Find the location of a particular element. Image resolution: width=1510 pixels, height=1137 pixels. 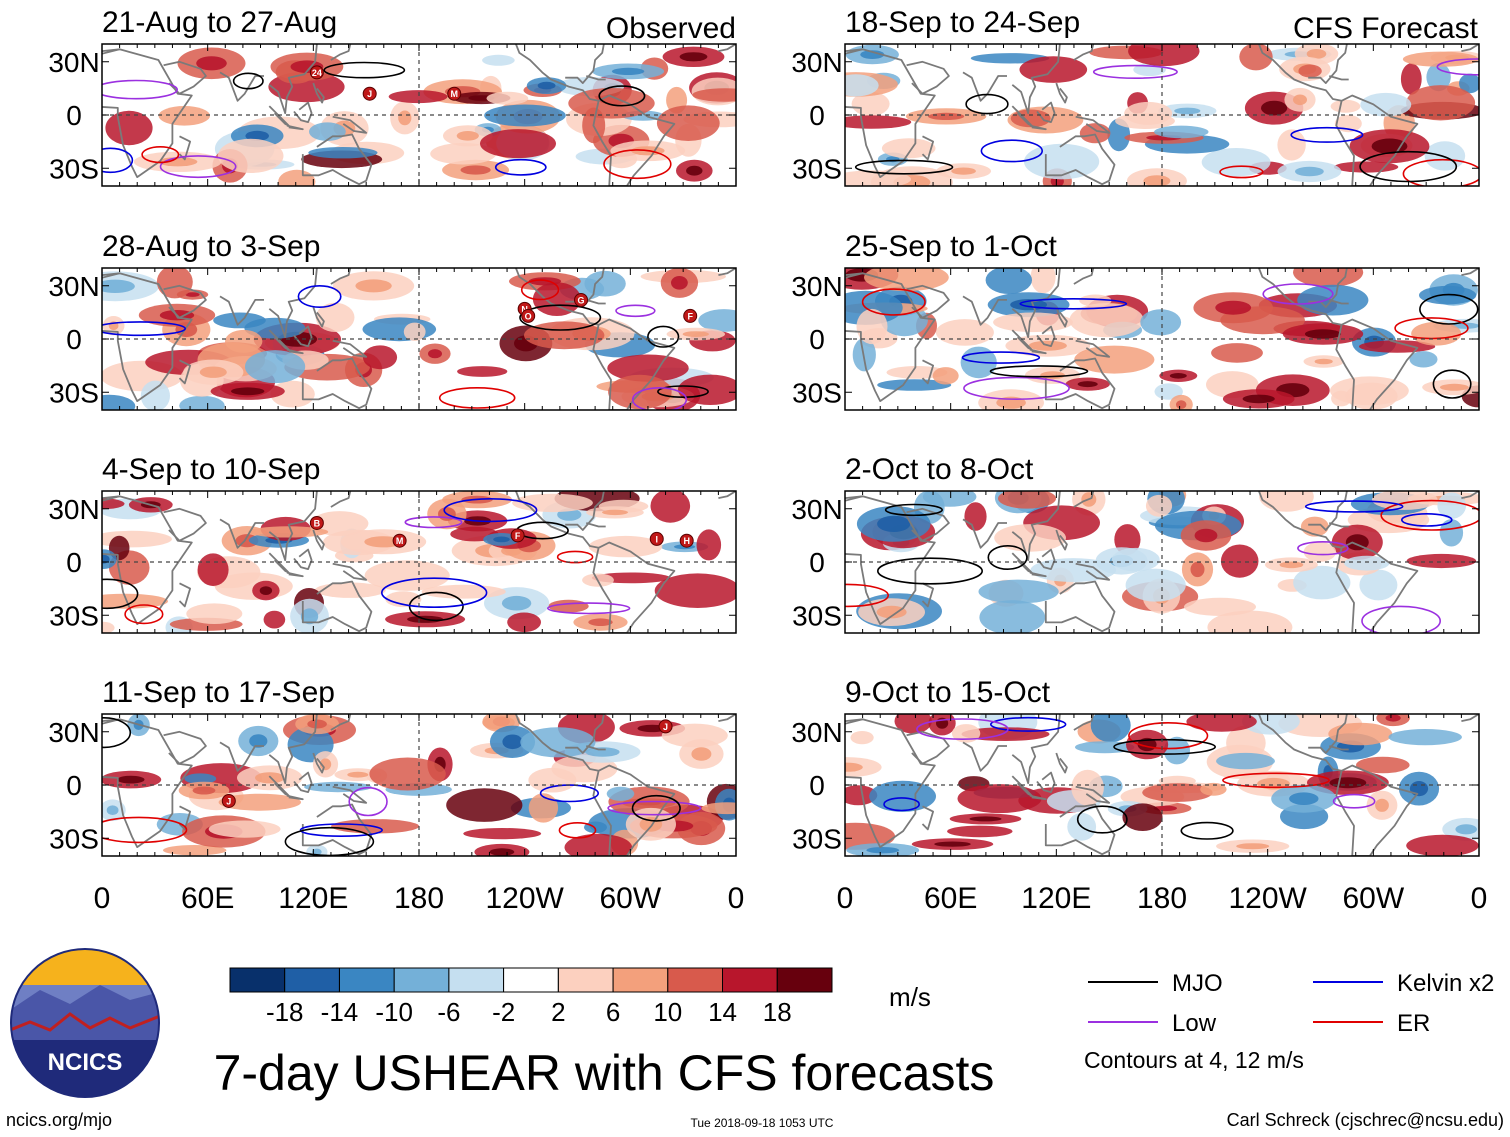

x-tick-label: 180 is located at coordinates (1162, 898).